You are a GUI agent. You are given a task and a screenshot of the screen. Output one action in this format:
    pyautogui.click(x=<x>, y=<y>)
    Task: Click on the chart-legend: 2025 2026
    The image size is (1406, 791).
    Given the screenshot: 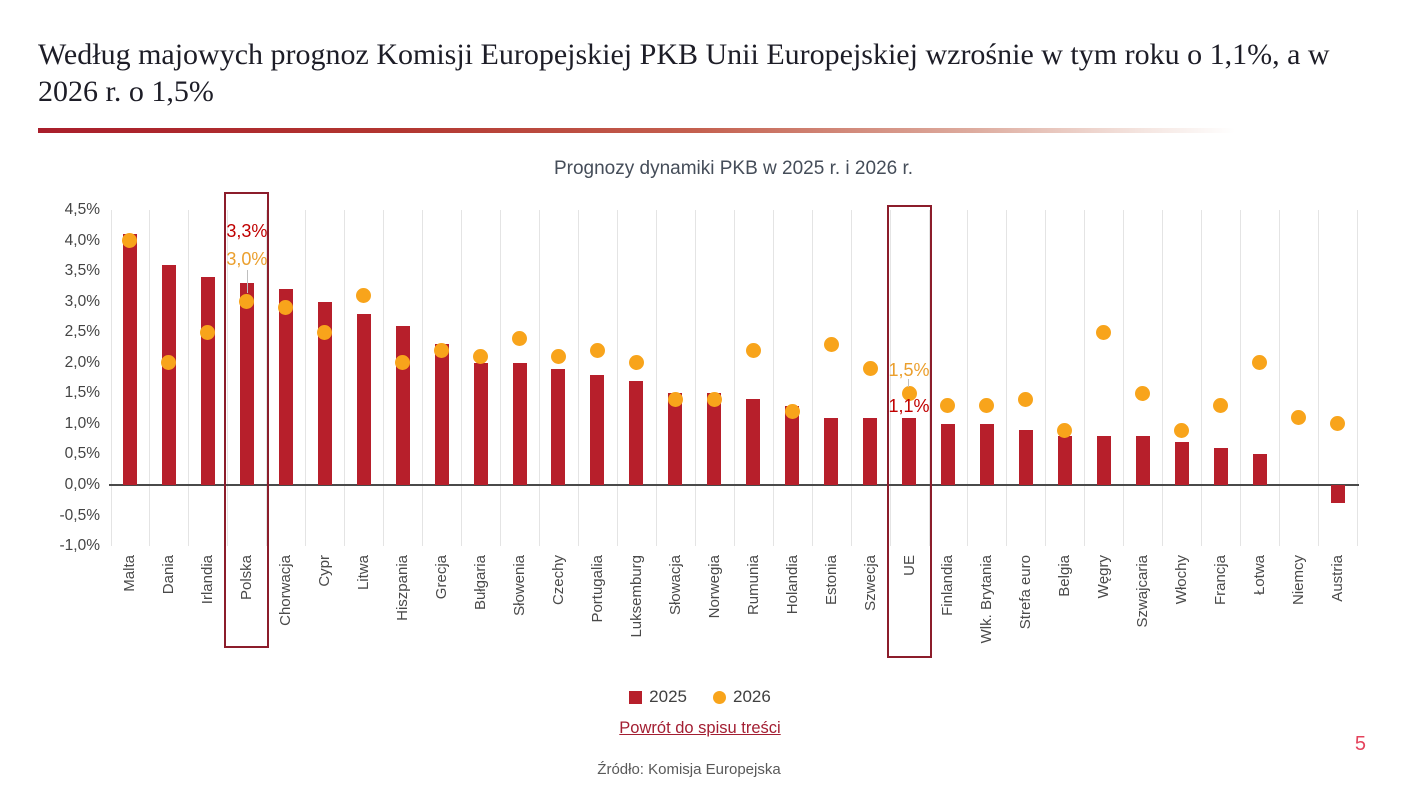 What is the action you would take?
    pyautogui.click(x=700, y=697)
    